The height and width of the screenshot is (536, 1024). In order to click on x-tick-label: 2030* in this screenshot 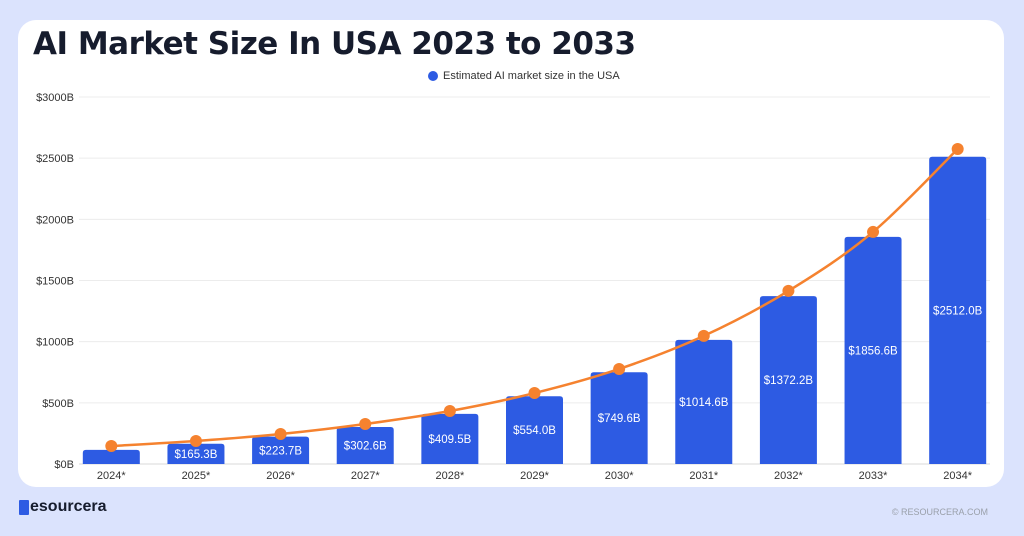, I will do `click(619, 476)`.